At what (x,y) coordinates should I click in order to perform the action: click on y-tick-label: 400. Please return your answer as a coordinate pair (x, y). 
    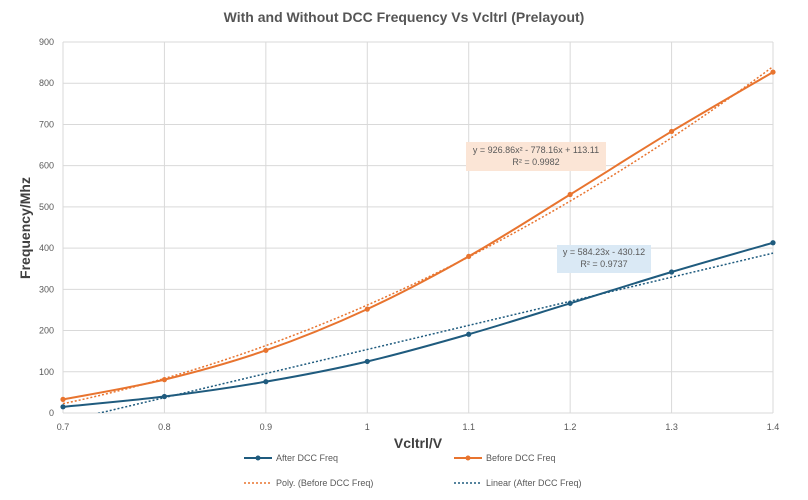
    Looking at the image, I should click on (46, 248).